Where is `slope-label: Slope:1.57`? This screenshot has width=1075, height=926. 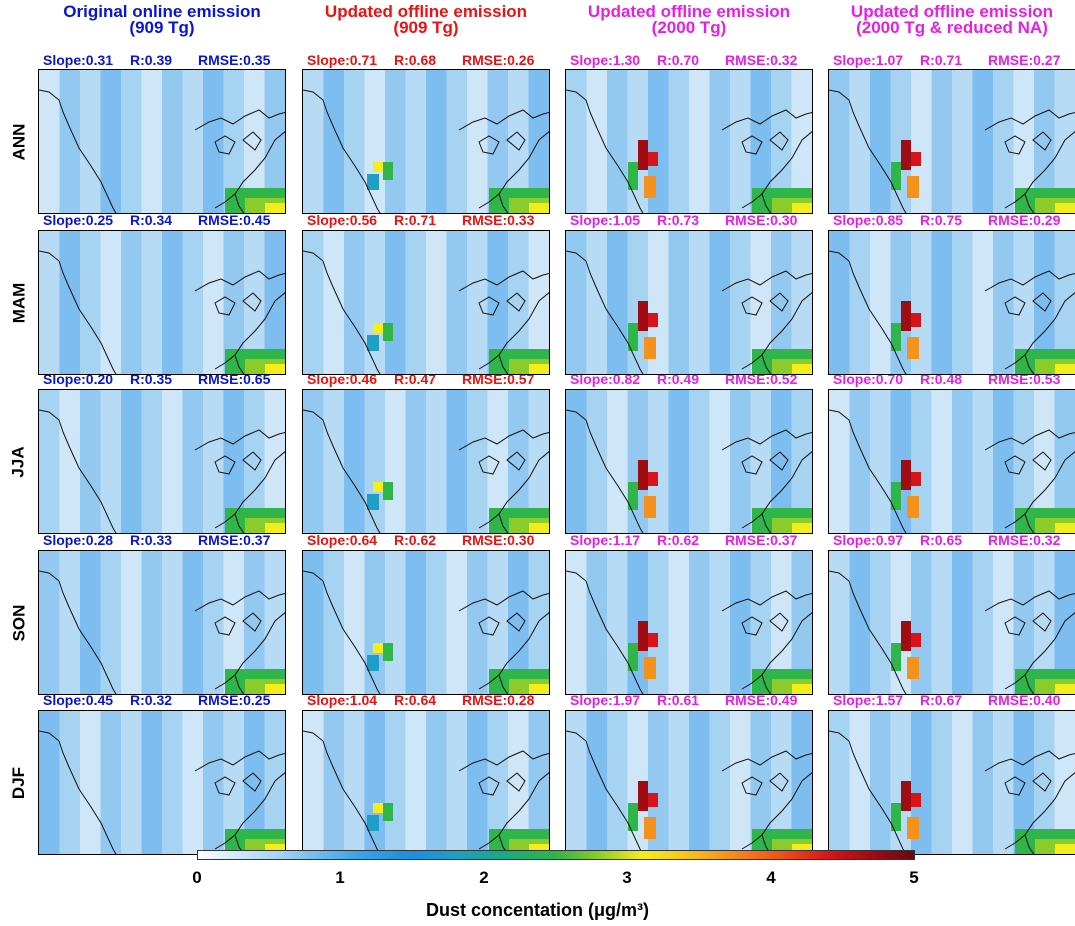 slope-label: Slope:1.57 is located at coordinates (868, 700).